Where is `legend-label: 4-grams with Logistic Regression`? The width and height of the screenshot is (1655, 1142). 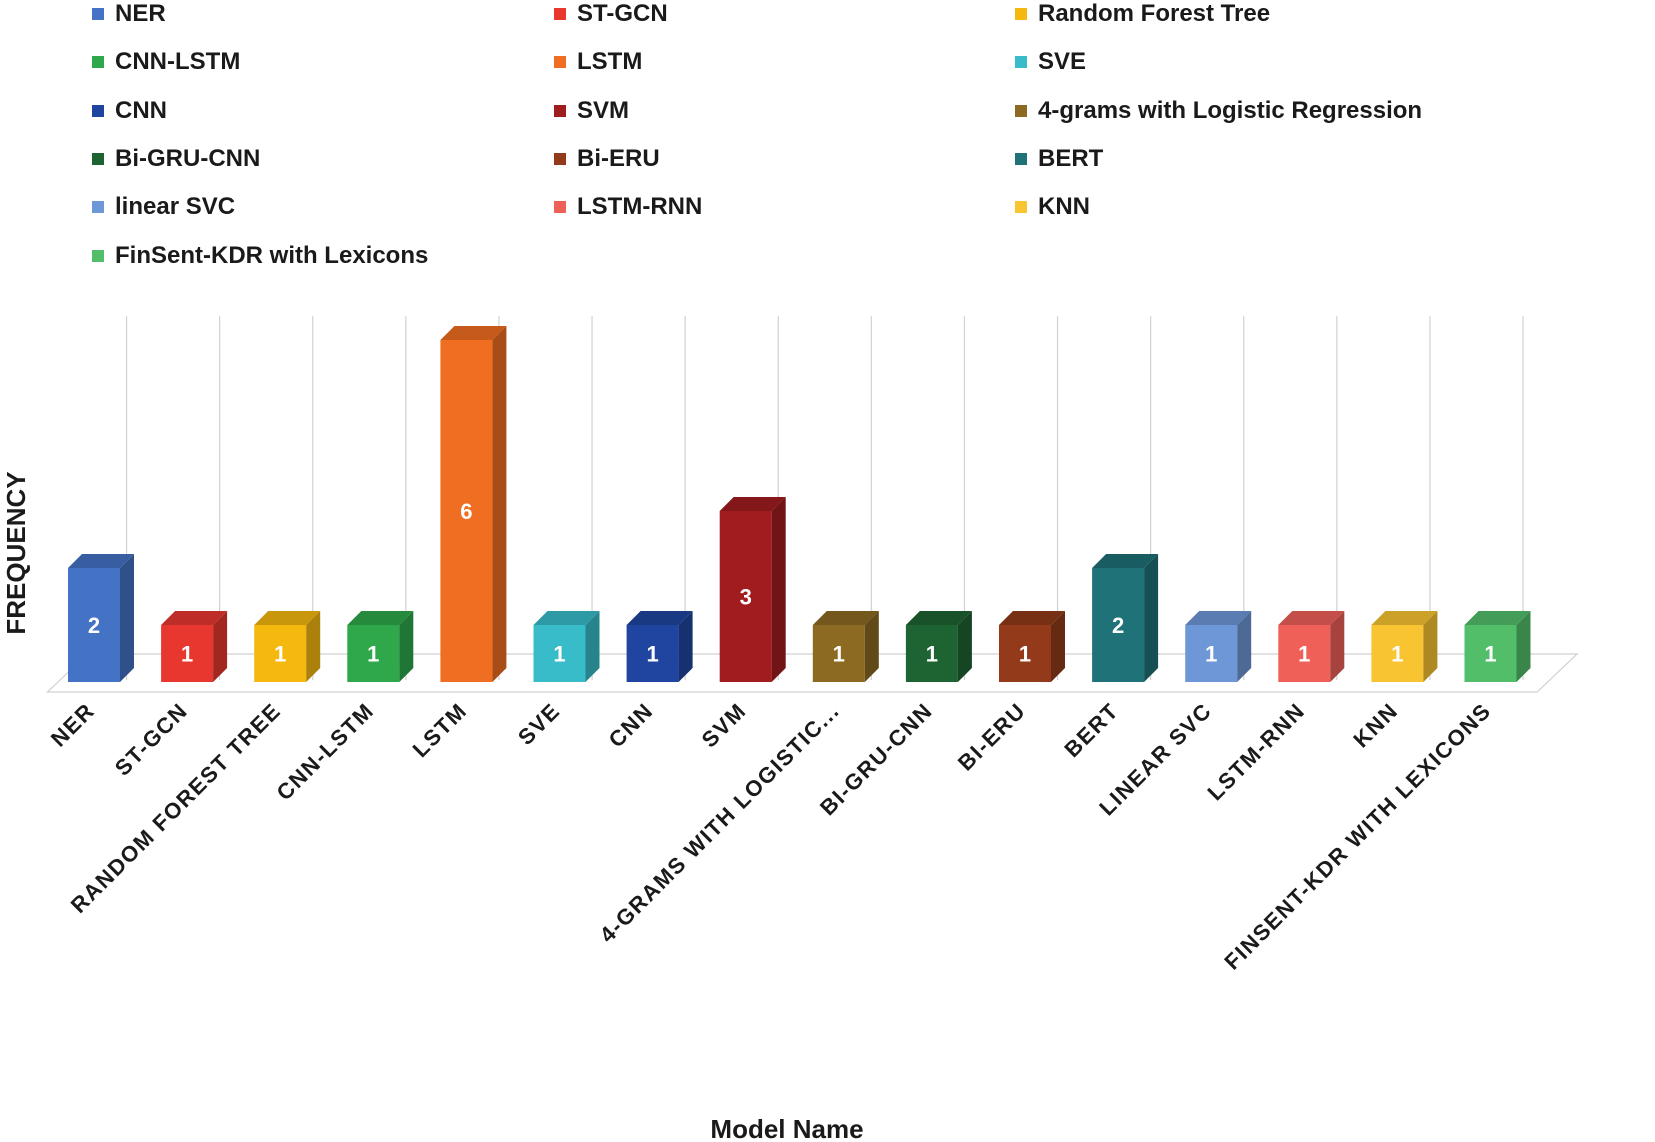
legend-label: 4-grams with Logistic Regression is located at coordinates (1230, 110).